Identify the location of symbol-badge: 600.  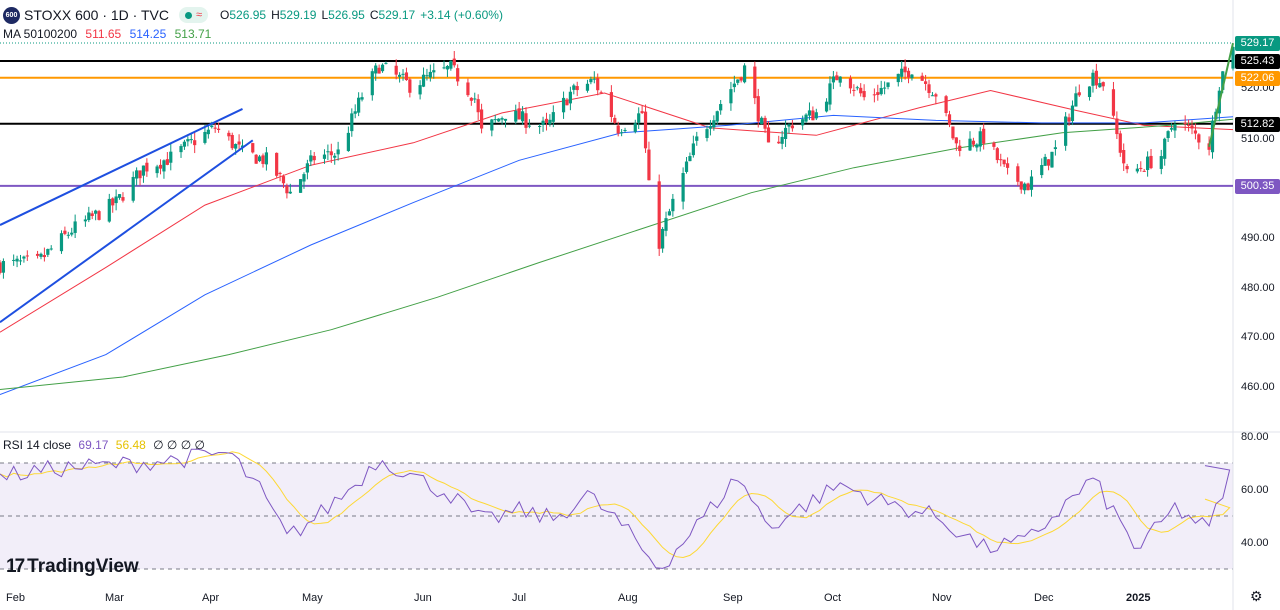
(11, 15).